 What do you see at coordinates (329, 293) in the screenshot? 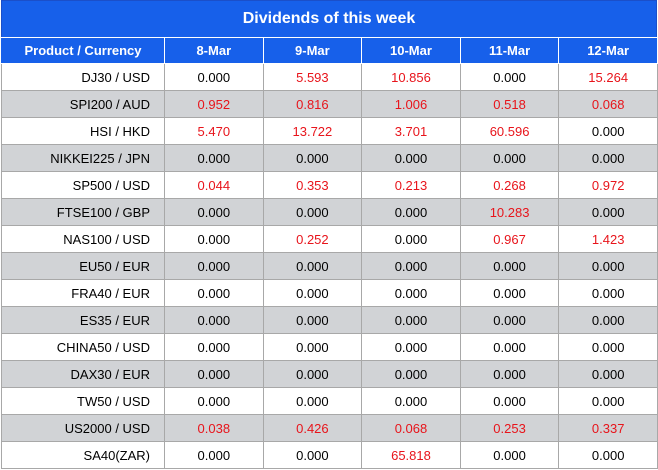
I see `table-row: FRA40 / EUR 0.000 0.000 0.000 0.000 0.000` at bounding box center [329, 293].